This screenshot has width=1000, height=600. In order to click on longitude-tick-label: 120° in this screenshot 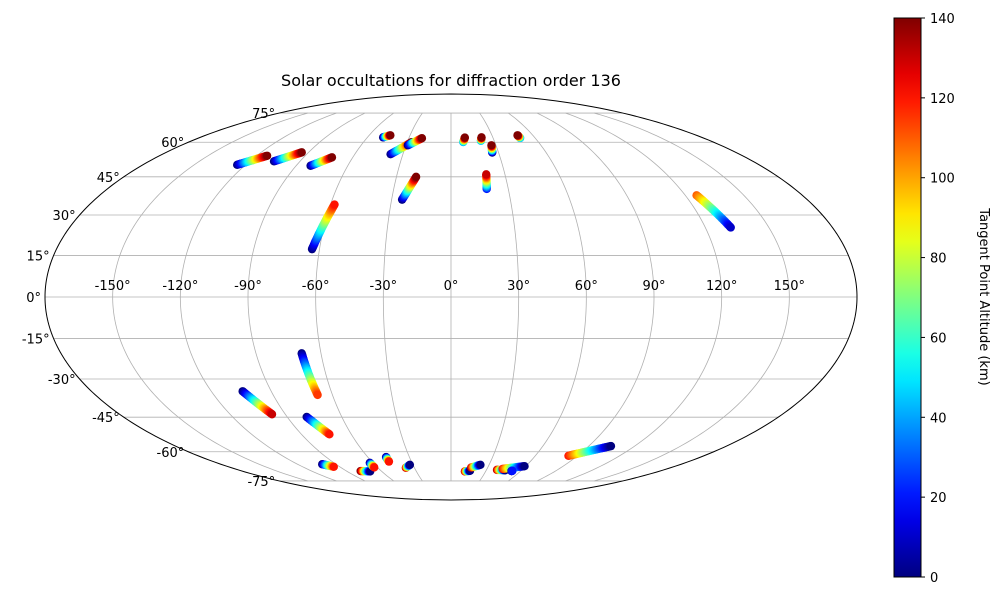, I will do `click(721, 286)`.